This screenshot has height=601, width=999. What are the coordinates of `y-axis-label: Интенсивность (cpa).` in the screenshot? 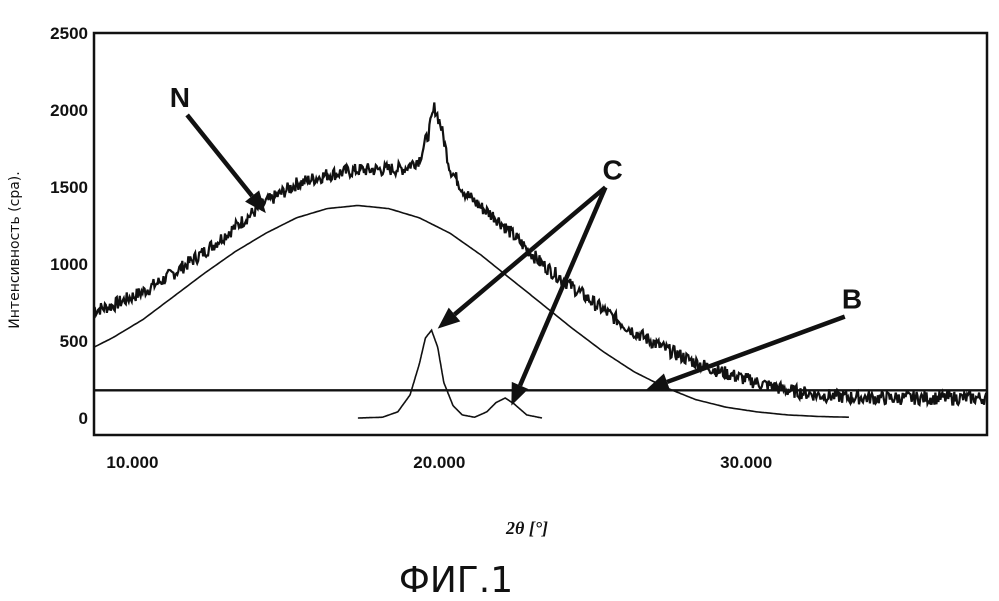 It's located at (15, 249).